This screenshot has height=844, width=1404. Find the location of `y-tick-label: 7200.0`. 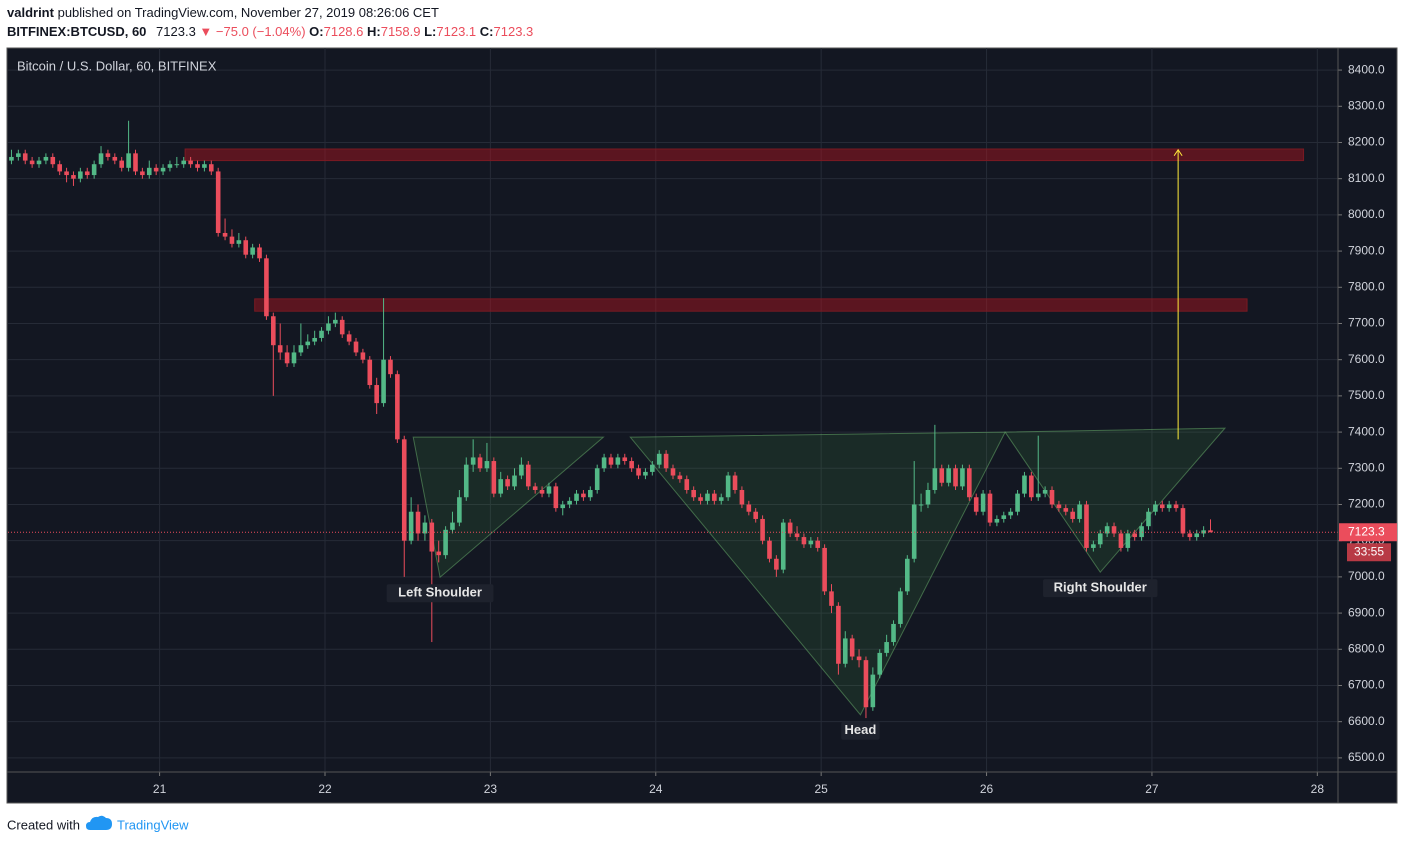

y-tick-label: 7200.0 is located at coordinates (1366, 504).